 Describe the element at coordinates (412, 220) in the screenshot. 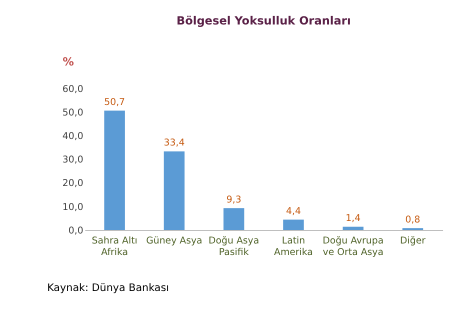

I see `data-label: 0,8` at that location.